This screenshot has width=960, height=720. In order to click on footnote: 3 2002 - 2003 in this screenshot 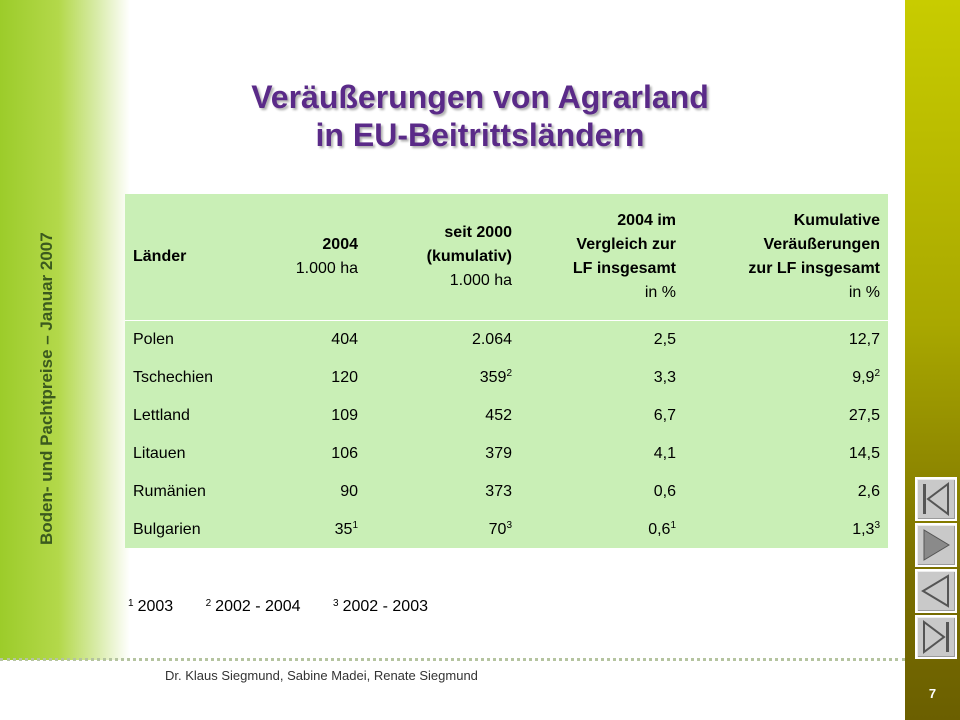, I will do `click(380, 606)`.